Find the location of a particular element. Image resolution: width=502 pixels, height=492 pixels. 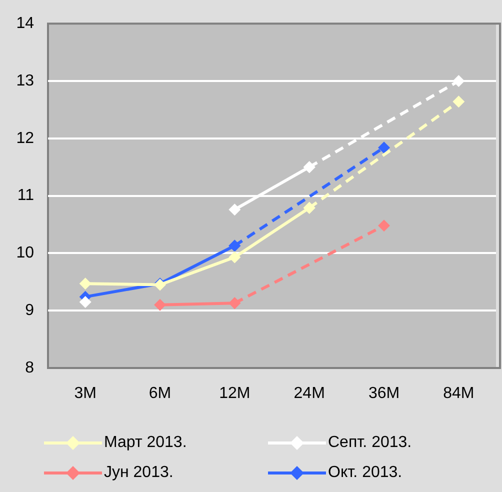

y-tick-label: 11 is located at coordinates (25, 195).